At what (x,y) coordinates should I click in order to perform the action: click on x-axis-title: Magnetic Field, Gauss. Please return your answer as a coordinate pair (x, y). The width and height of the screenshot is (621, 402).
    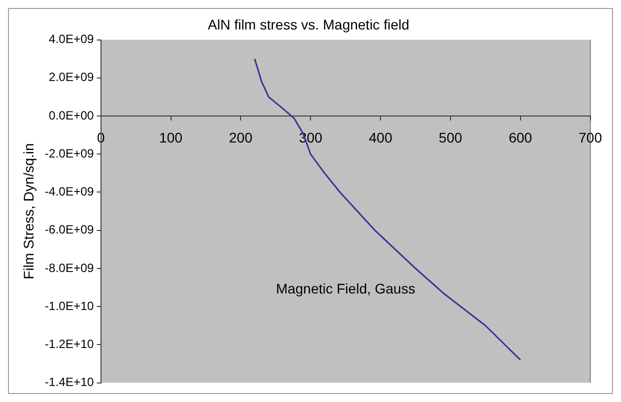
    Looking at the image, I should click on (346, 288).